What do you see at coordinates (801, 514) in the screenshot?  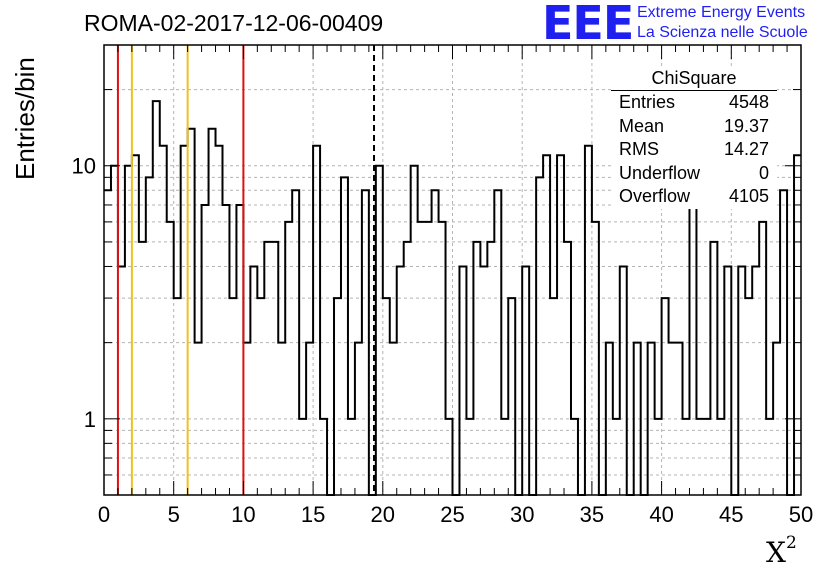 I see `x-tick-label: 50` at bounding box center [801, 514].